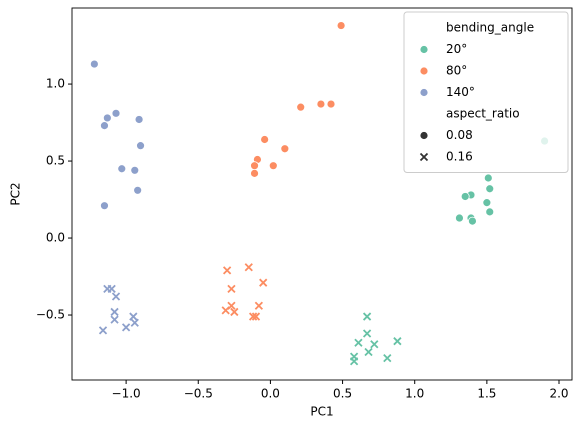  I want to click on x-tick-label: 1.5, so click(486, 394).